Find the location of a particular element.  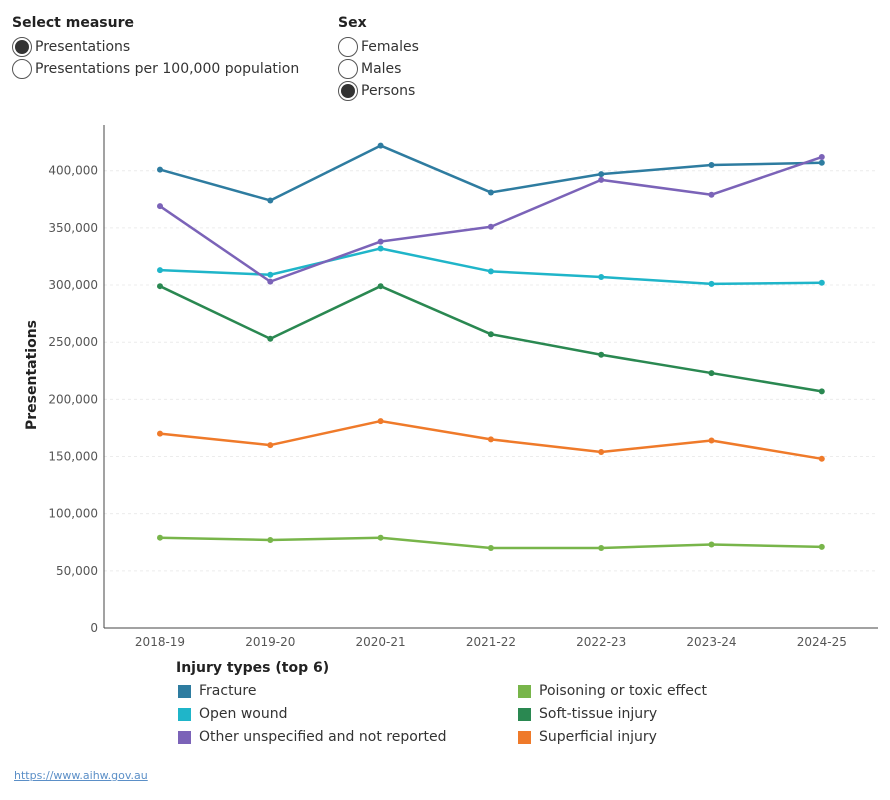

y-tick-label: 200,000 is located at coordinates (73, 399).